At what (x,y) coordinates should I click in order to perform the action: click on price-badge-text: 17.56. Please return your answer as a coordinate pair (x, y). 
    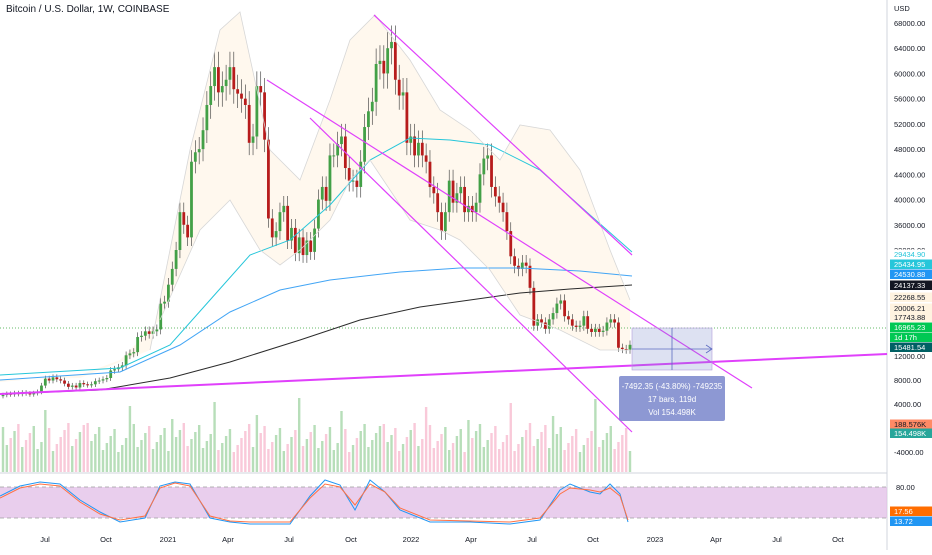
    Looking at the image, I should click on (903, 511).